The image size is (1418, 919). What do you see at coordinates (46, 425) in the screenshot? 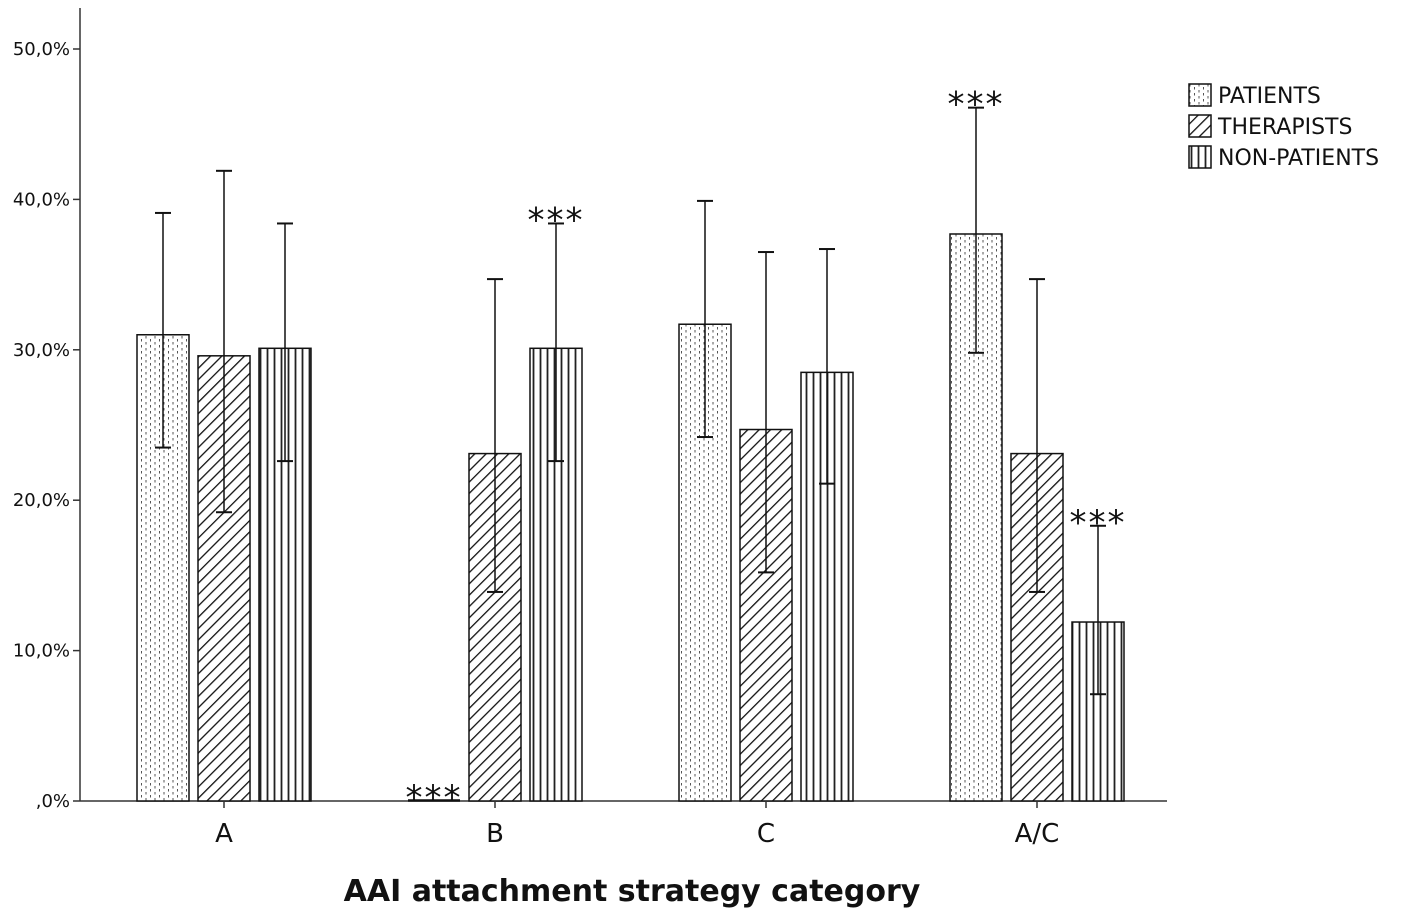
I see `y-ticks: ,0% 10,0% 20,0% 30,0% 40,0% 50,0%` at bounding box center [46, 425].